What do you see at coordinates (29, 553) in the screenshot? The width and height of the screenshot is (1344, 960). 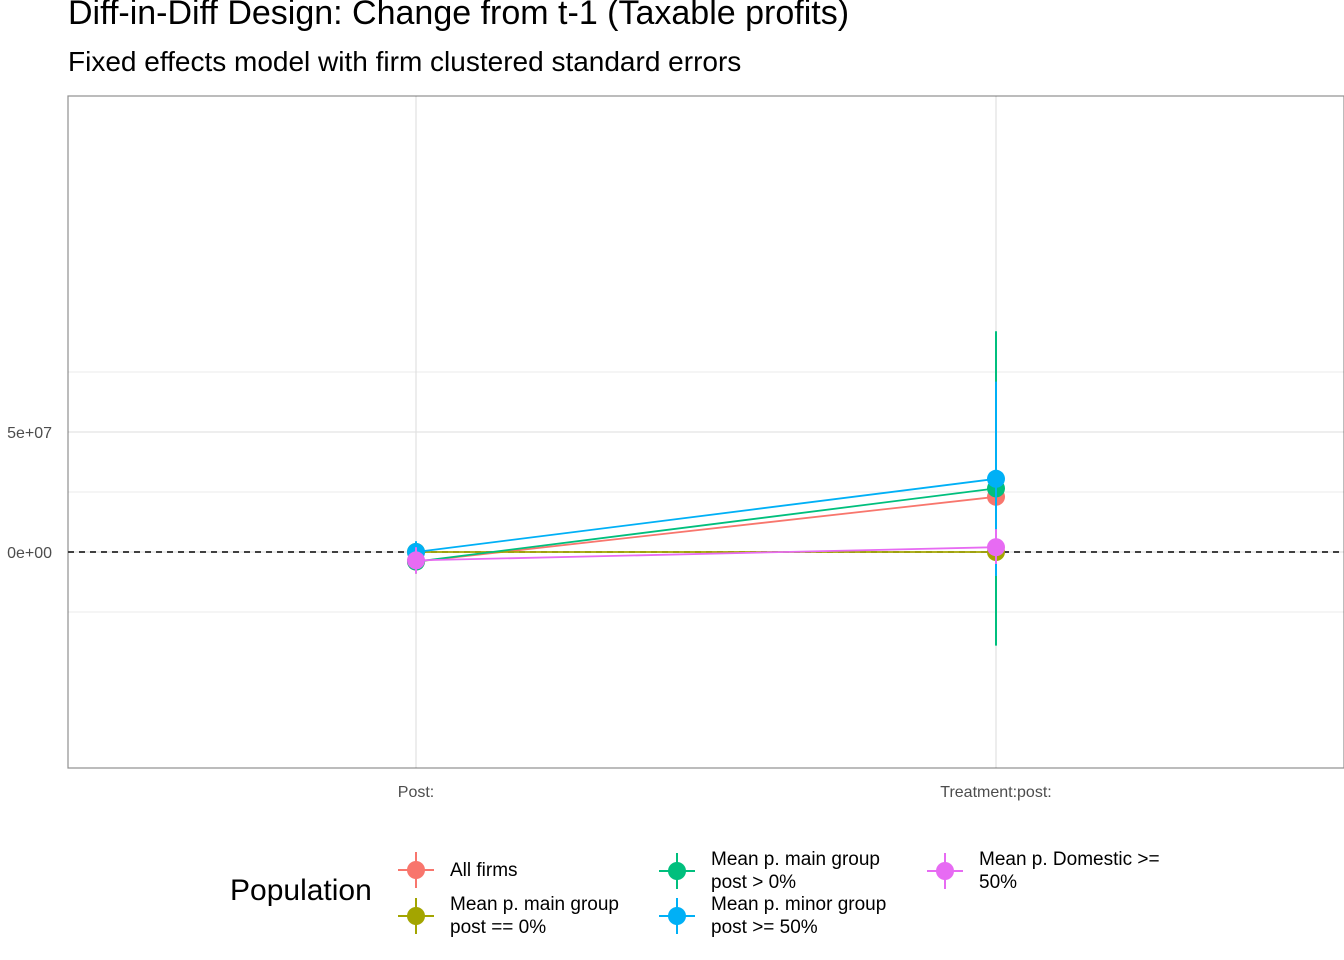 I see `y-tick-label: 0e+00` at bounding box center [29, 553].